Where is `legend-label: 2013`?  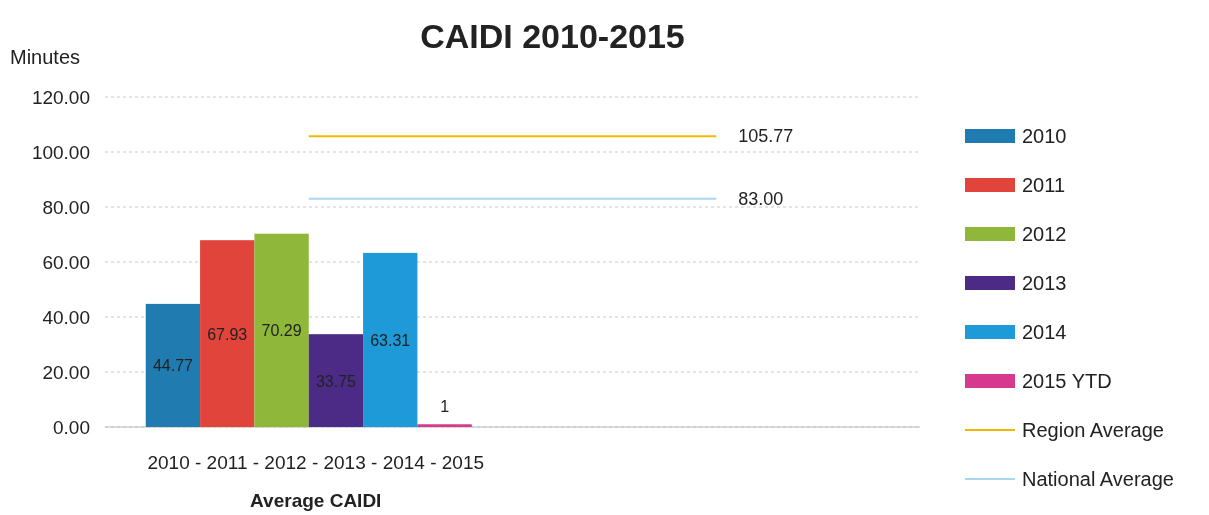 legend-label: 2013 is located at coordinates (1044, 283).